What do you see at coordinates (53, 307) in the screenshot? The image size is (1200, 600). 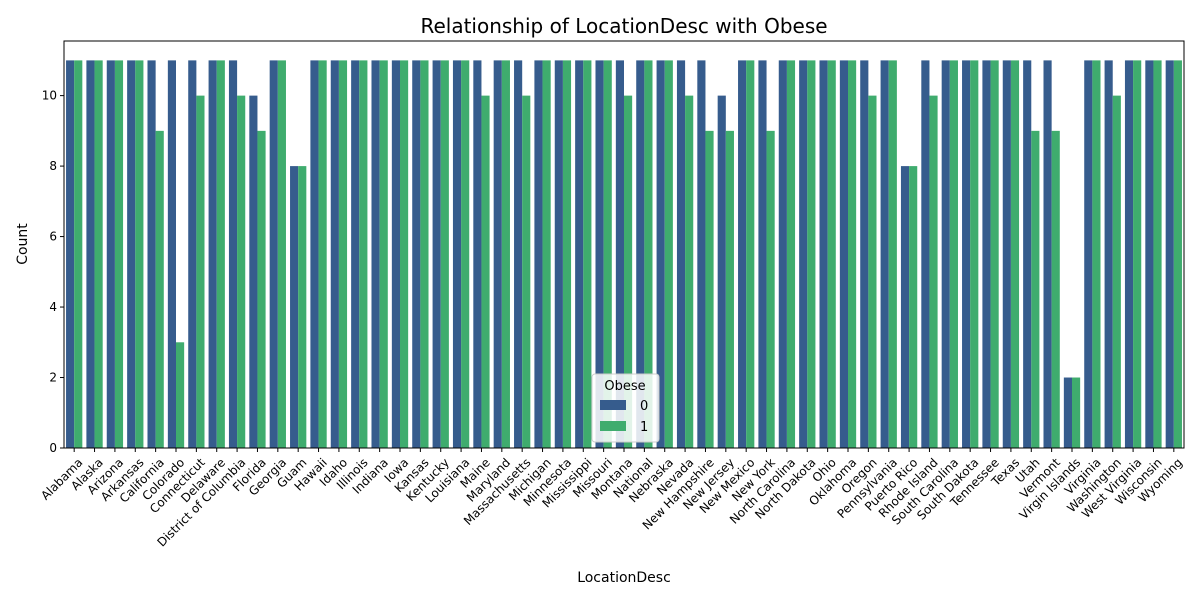 I see `y-tick-label: 4` at bounding box center [53, 307].